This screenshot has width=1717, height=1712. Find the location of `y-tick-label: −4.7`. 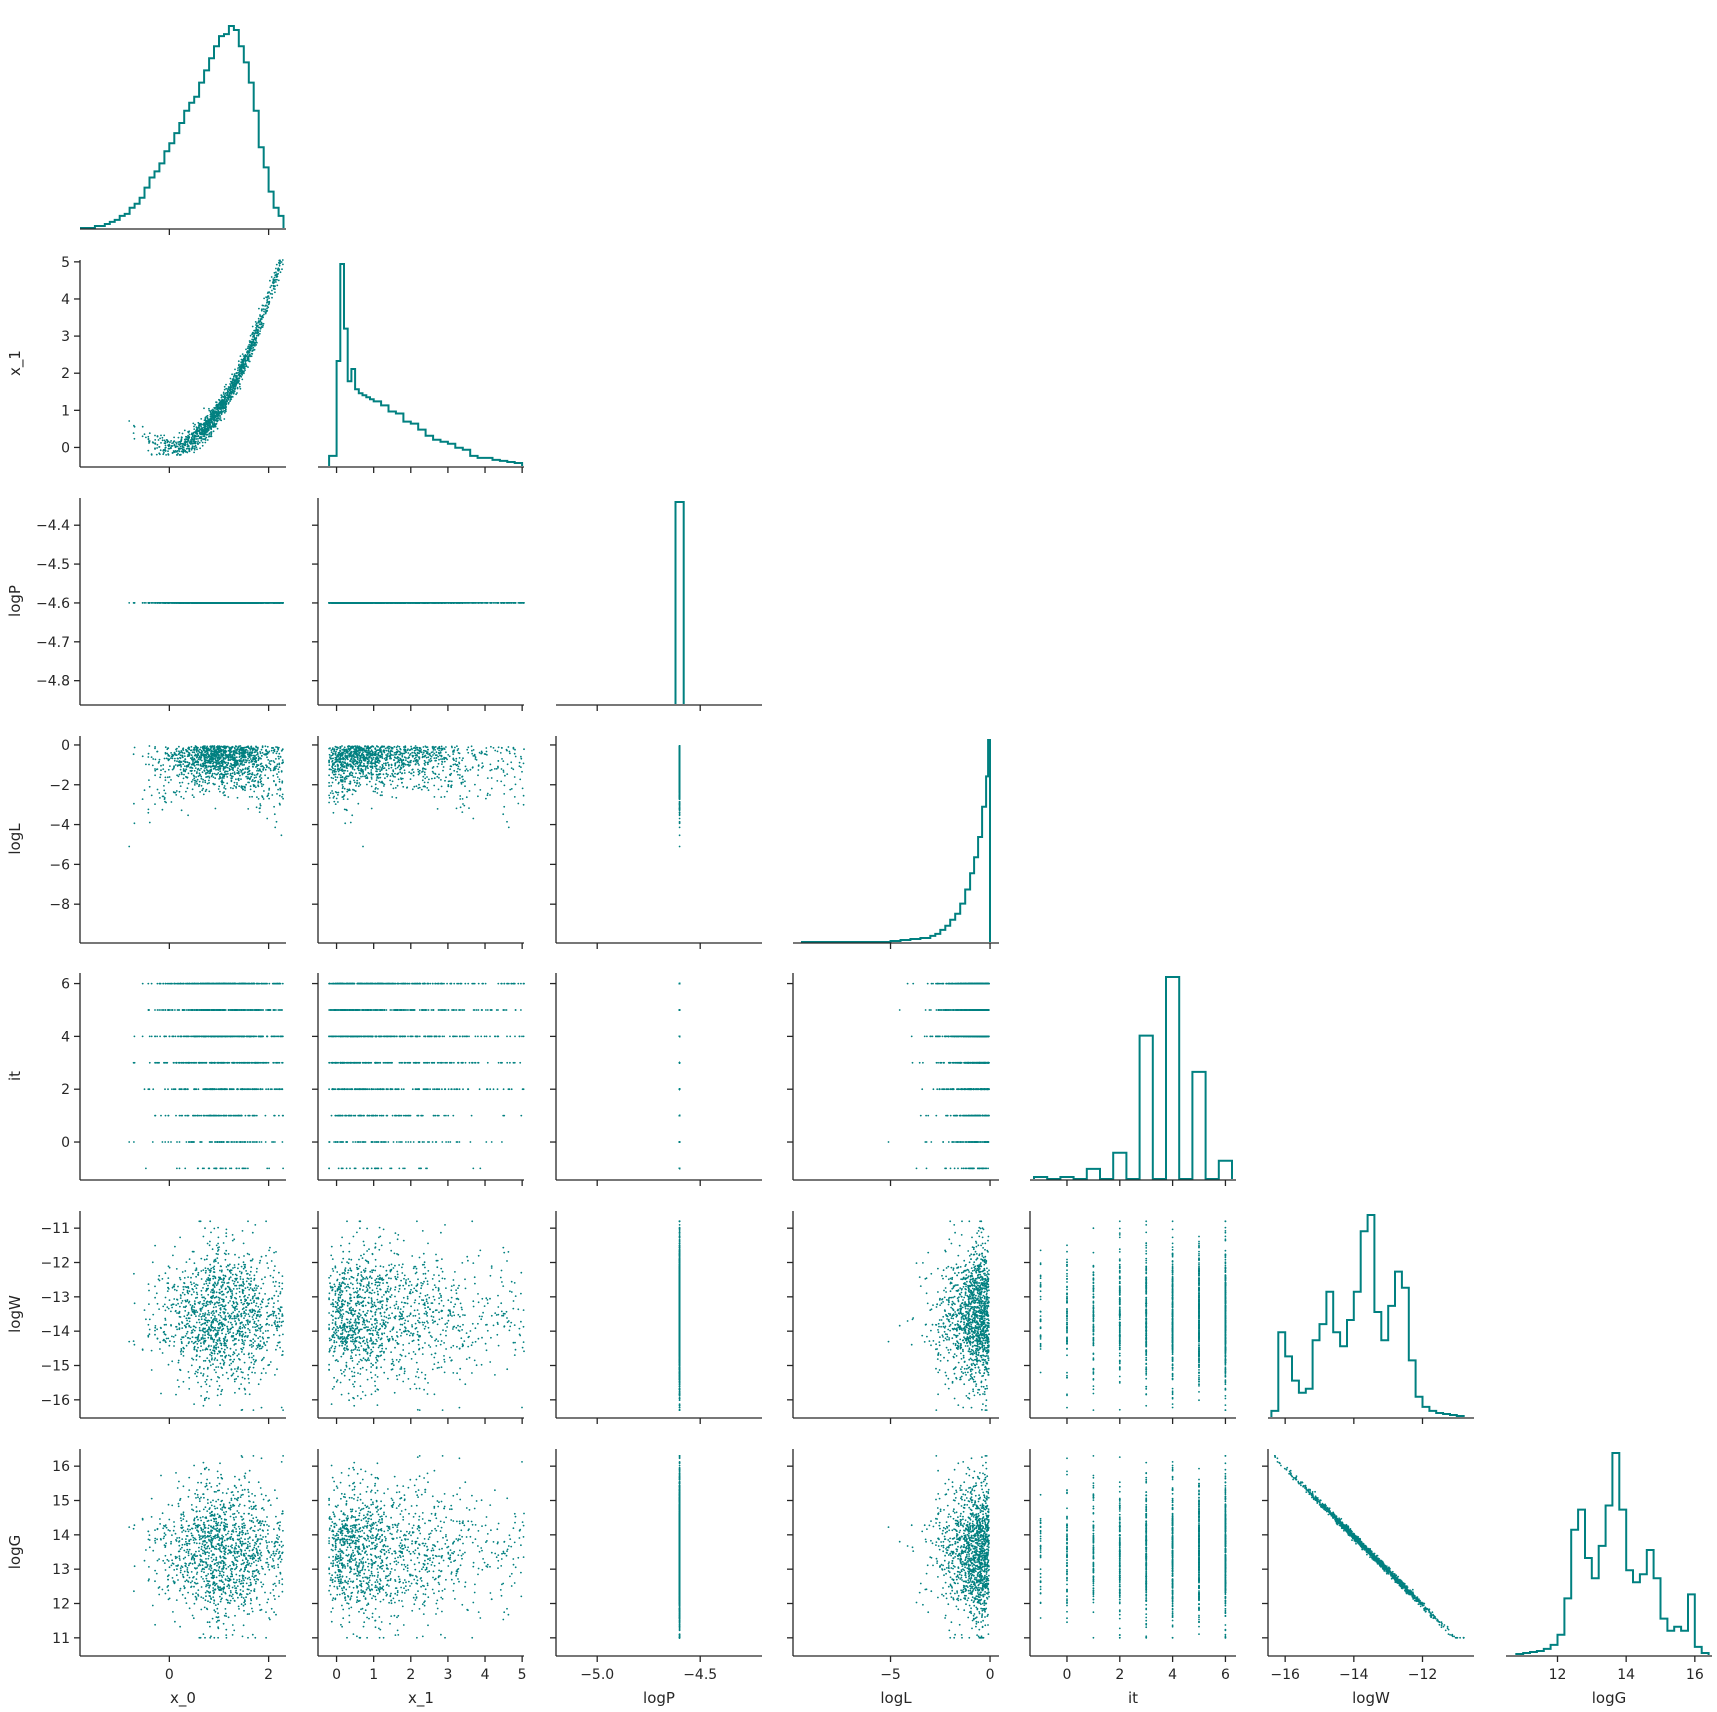

y-tick-label: −4.7 is located at coordinates (53, 643).